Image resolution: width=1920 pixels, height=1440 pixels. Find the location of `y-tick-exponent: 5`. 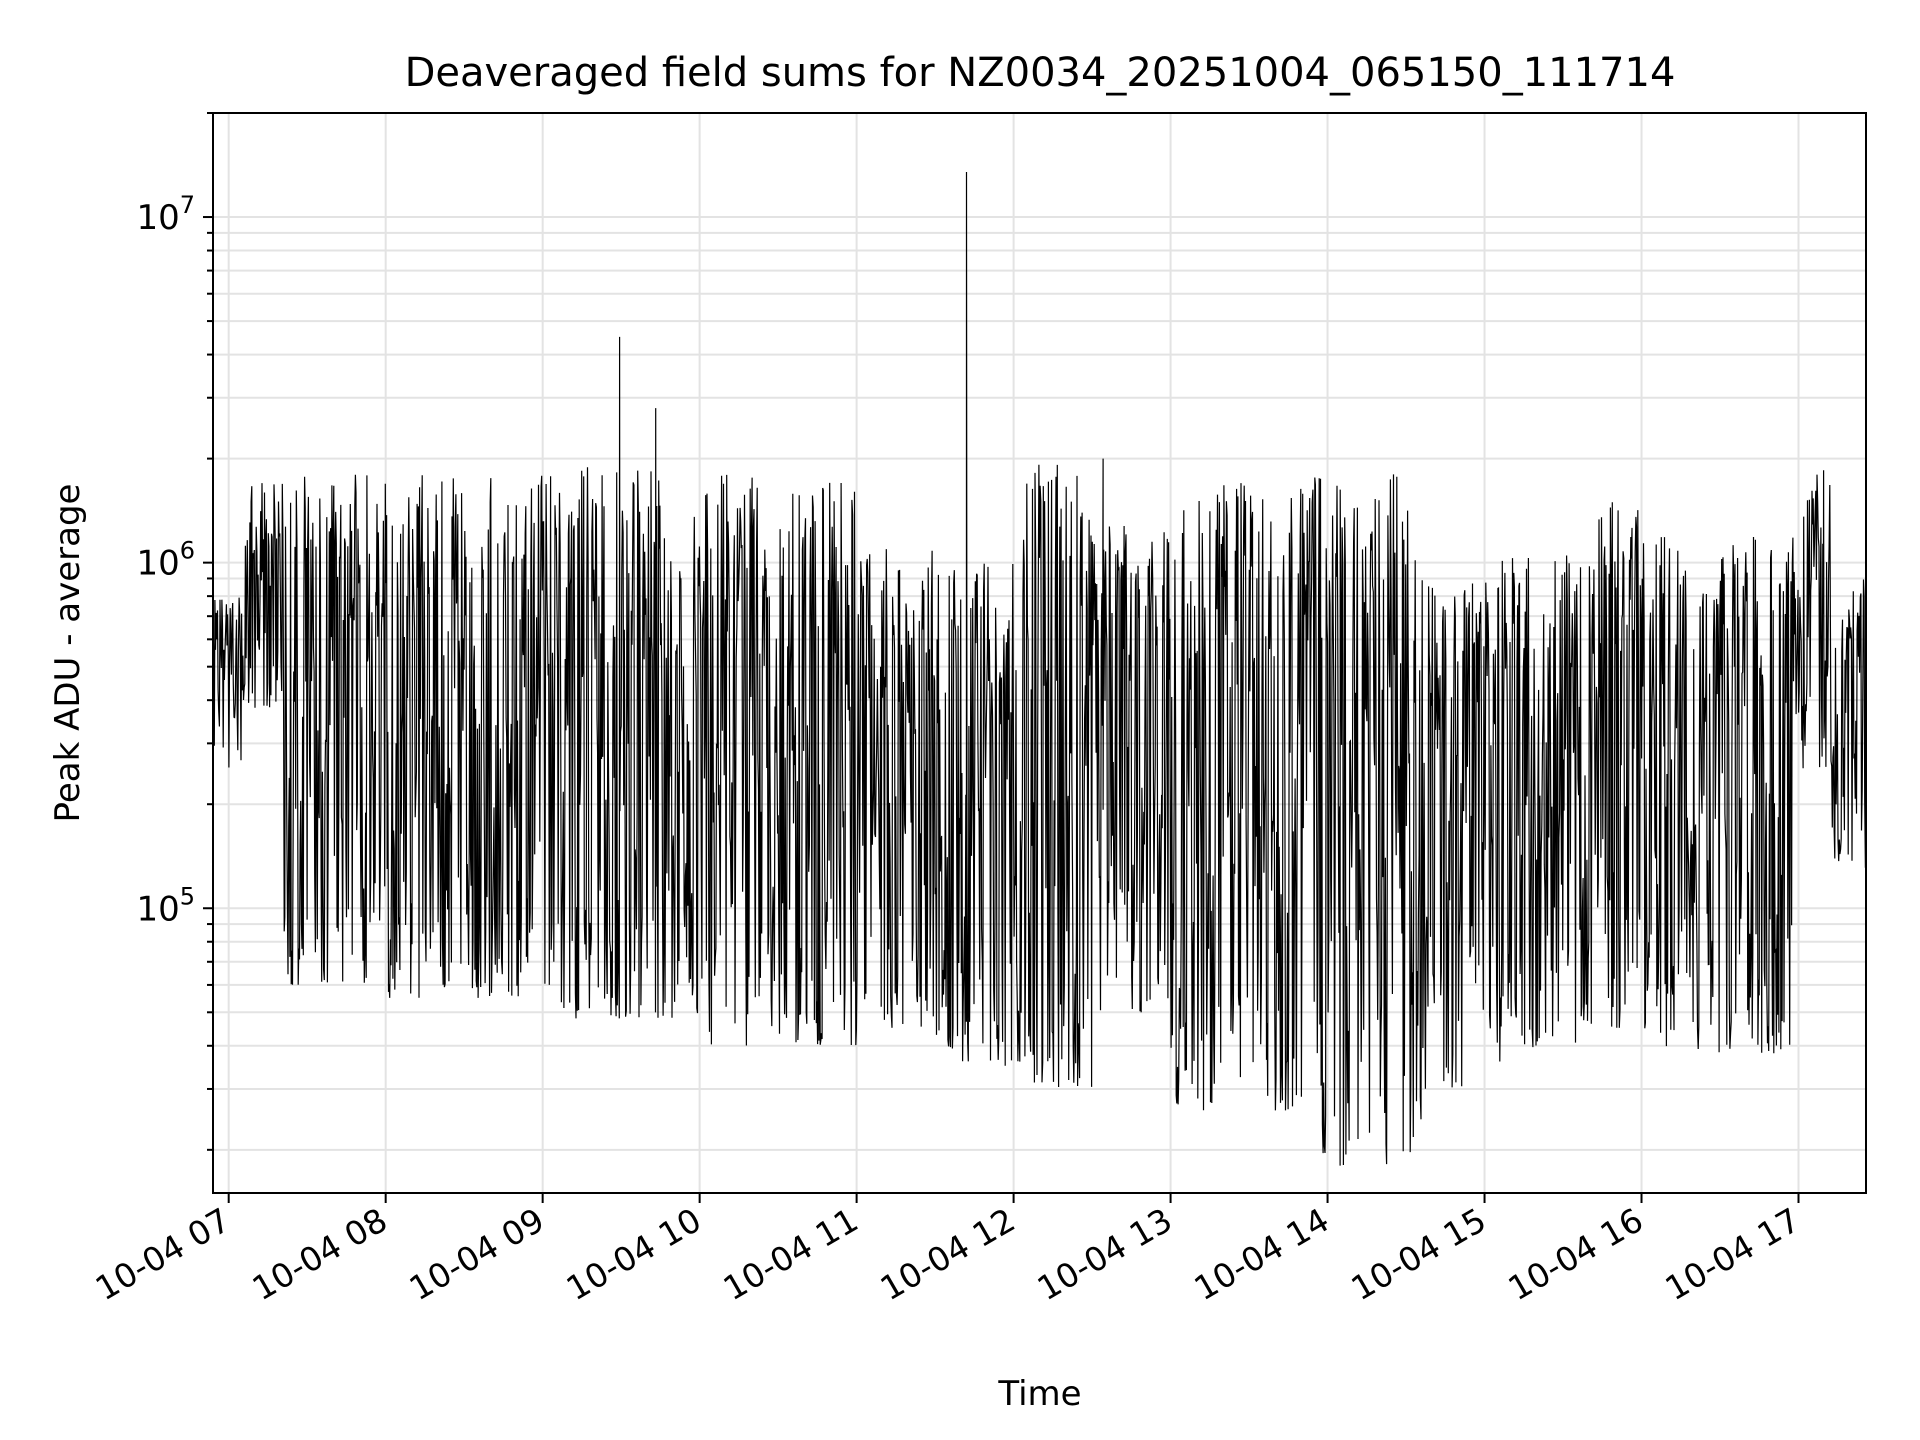

y-tick-exponent: 5 is located at coordinates (187, 896).